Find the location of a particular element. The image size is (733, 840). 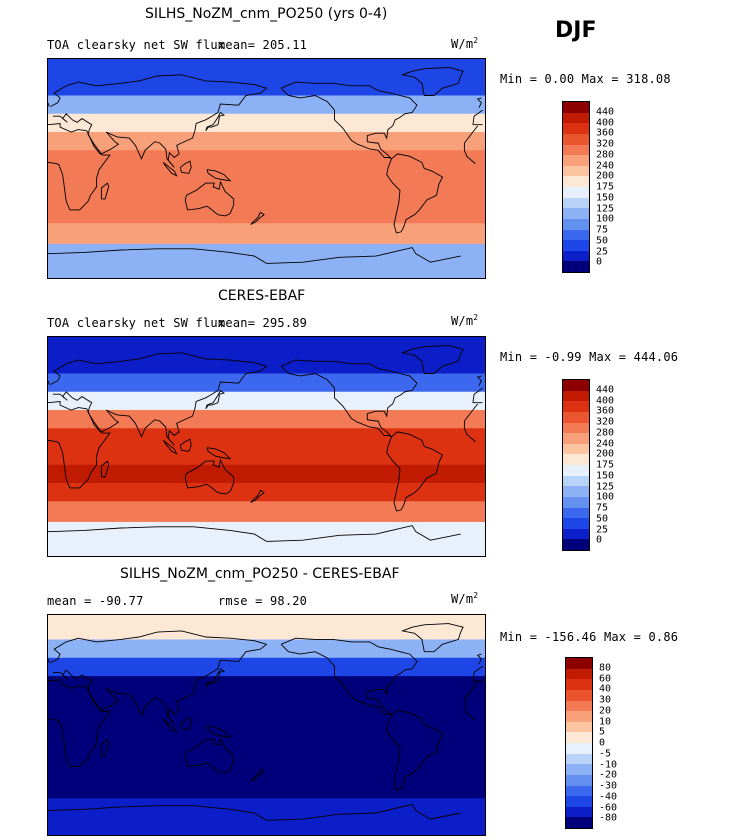

colorbar-tick-label: 25 is located at coordinates (602, 251).